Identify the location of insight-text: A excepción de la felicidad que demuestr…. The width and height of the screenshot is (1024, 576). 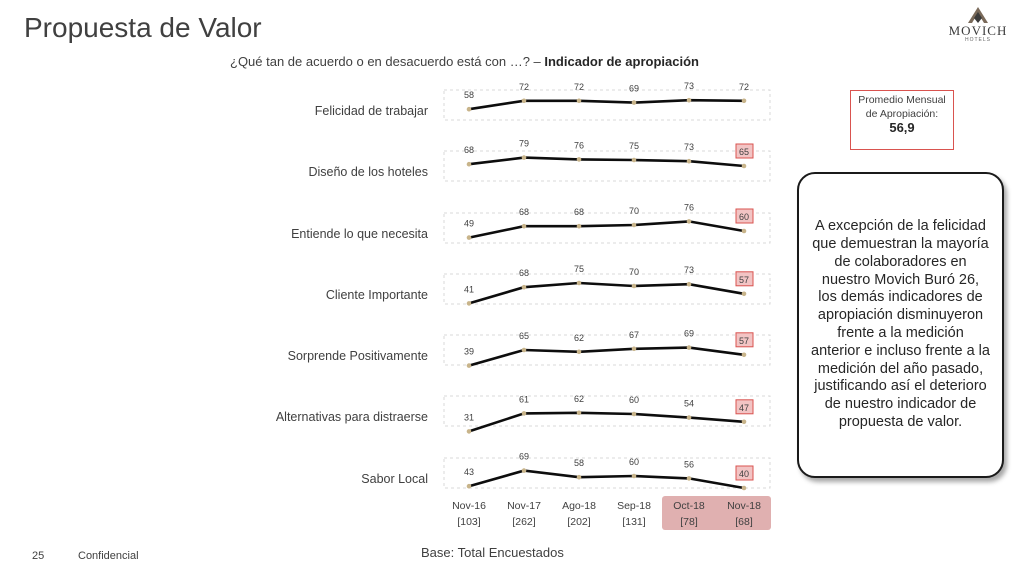
(900, 324).